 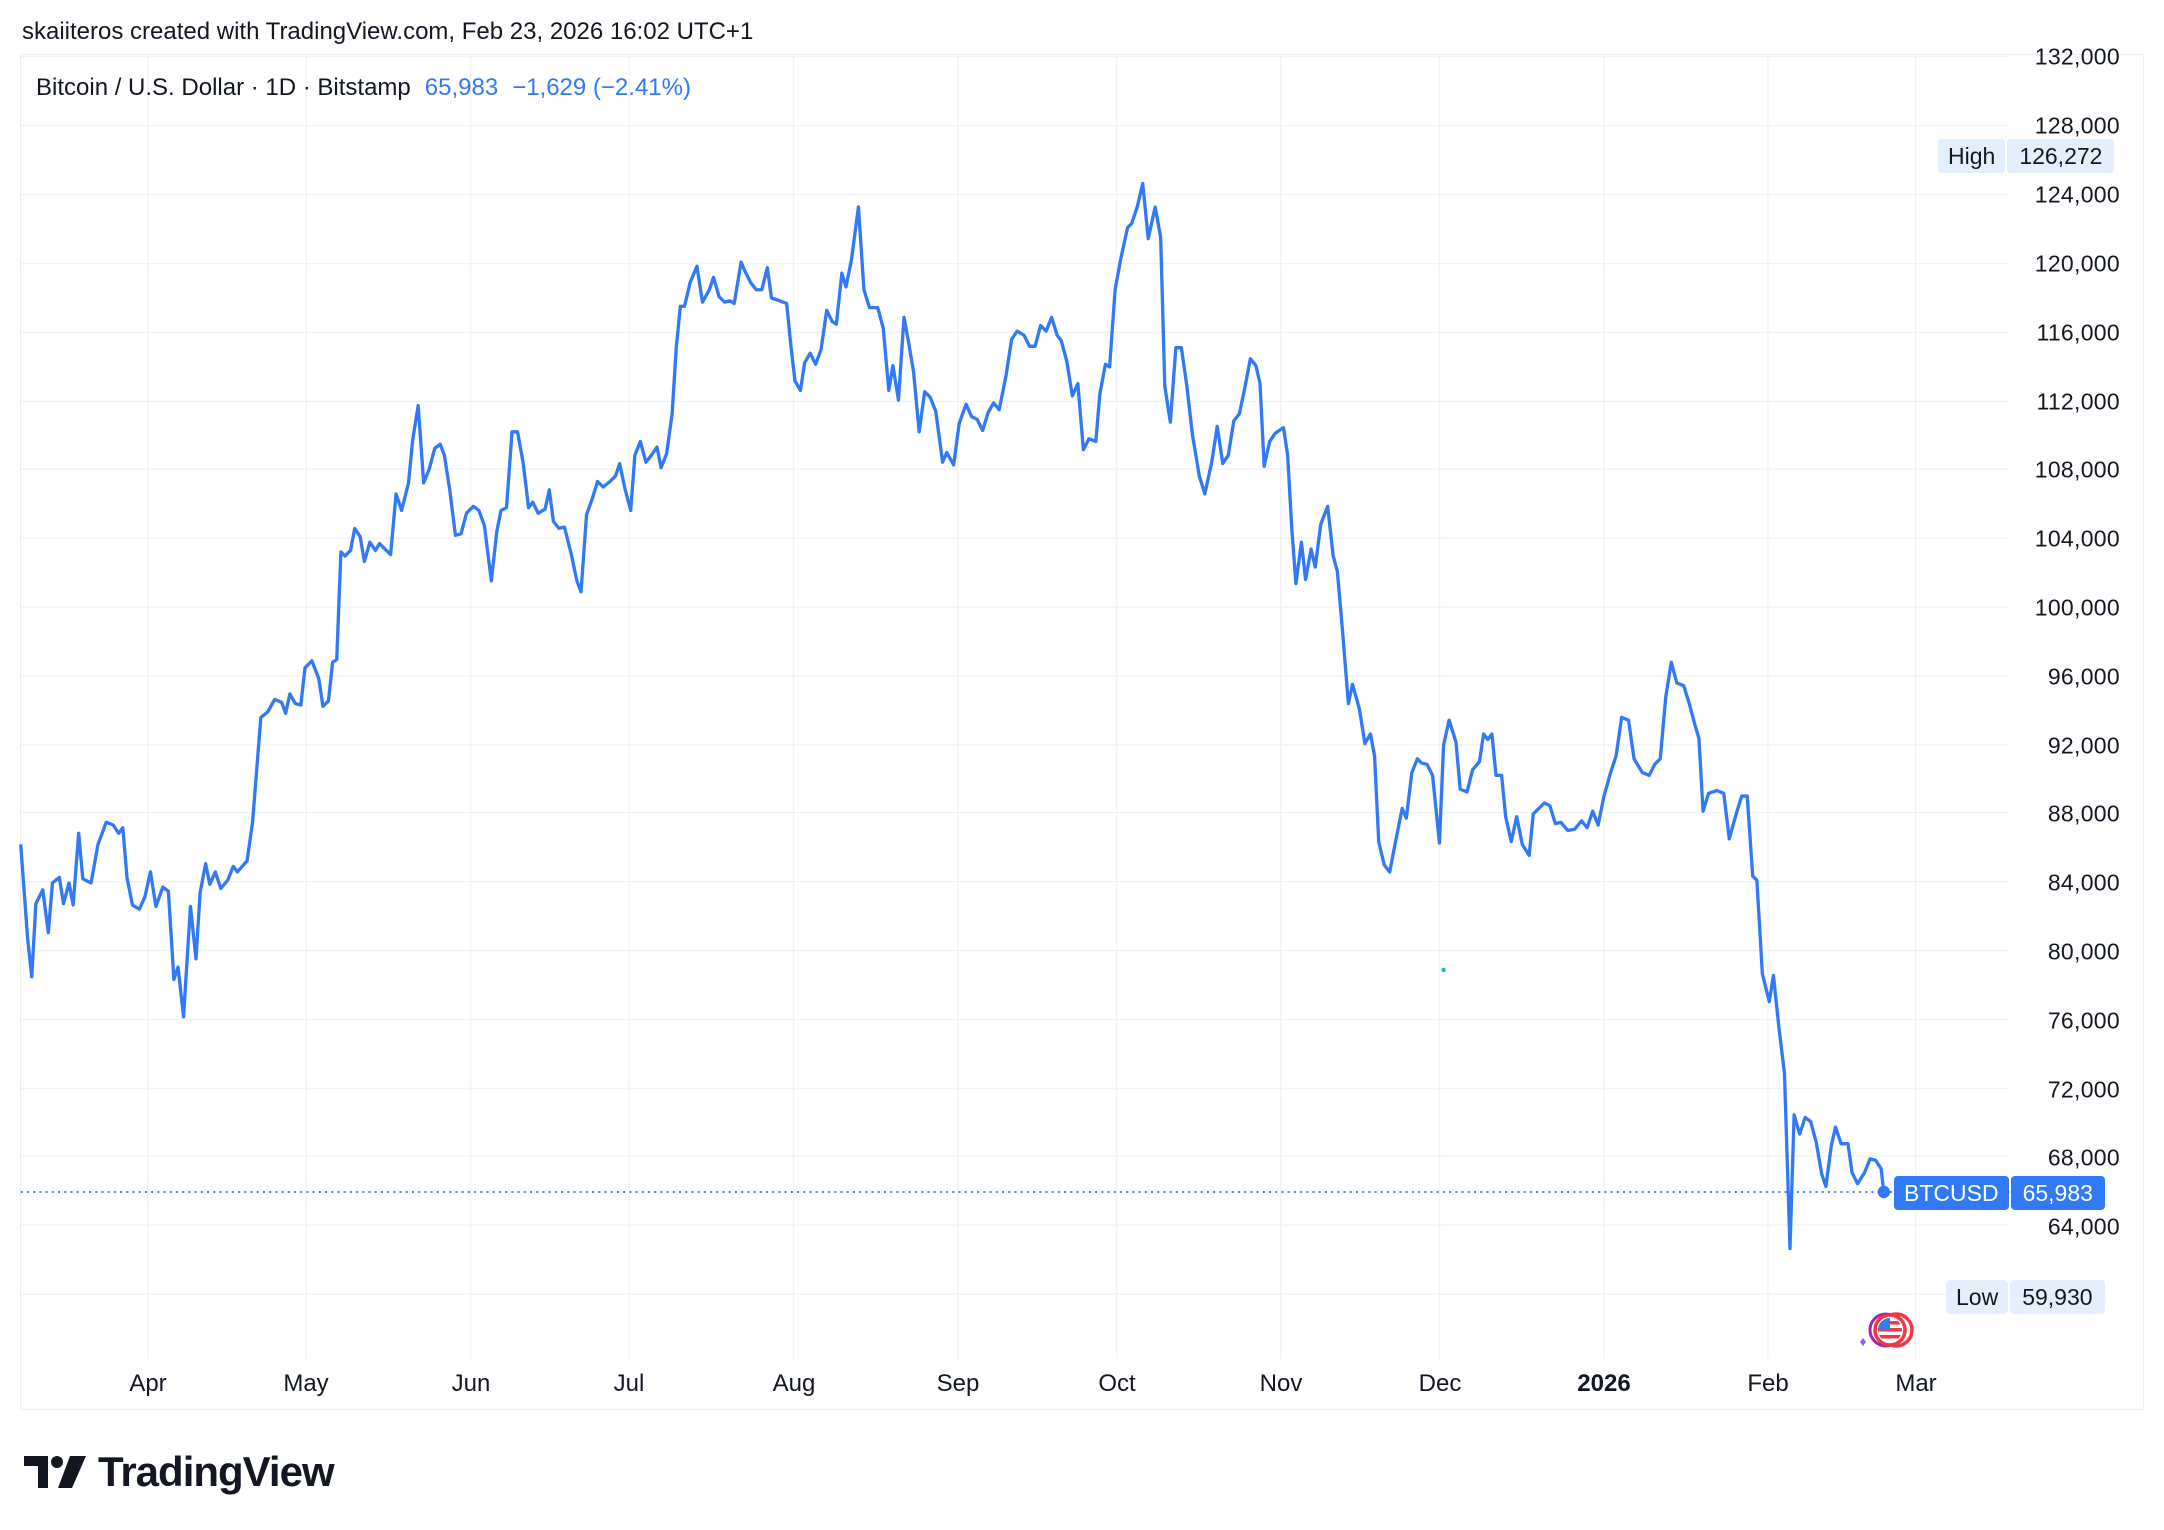 I want to click on y-tick: 128,000, so click(x=2077, y=125).